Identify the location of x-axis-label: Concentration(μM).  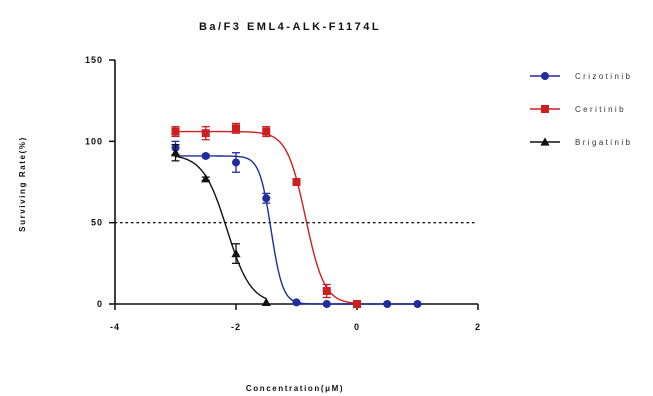
(295, 388).